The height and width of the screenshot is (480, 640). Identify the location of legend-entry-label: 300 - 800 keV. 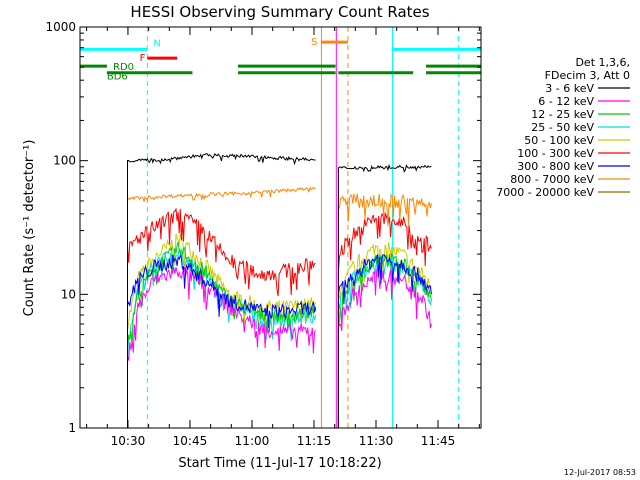
(555, 166).